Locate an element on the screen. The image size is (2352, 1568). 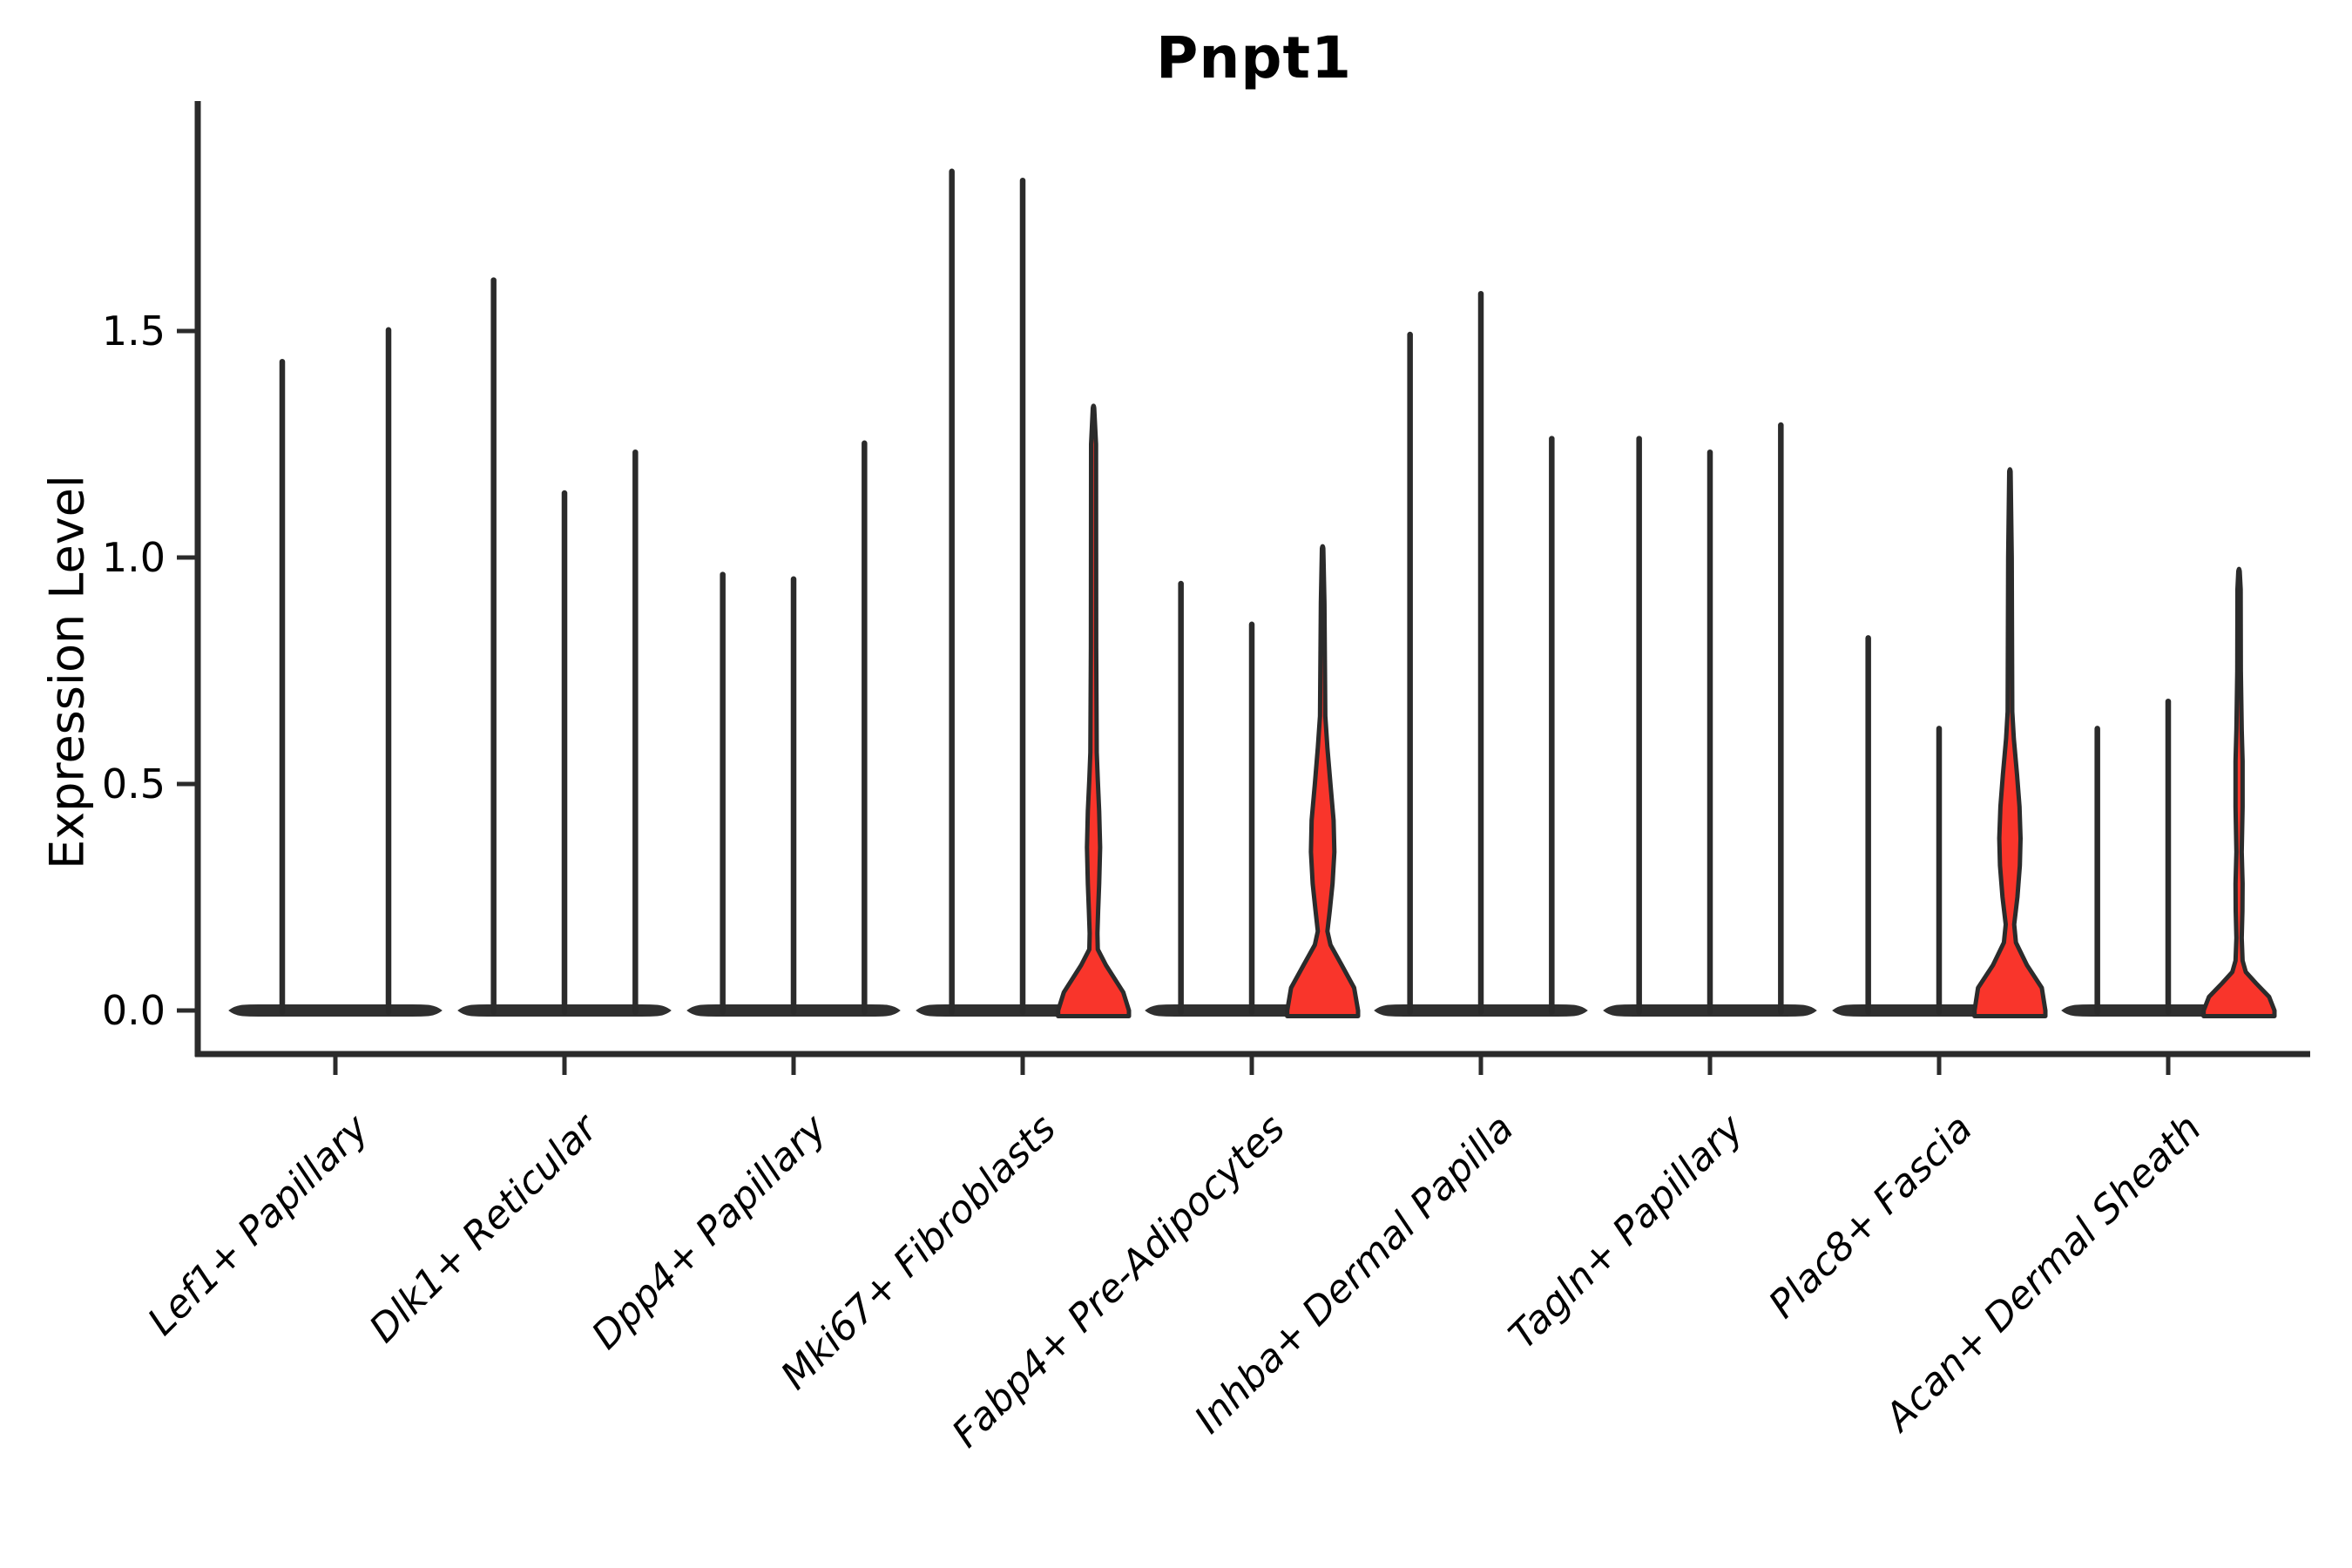
y-tick-label: 1.5 is located at coordinates (134, 331).